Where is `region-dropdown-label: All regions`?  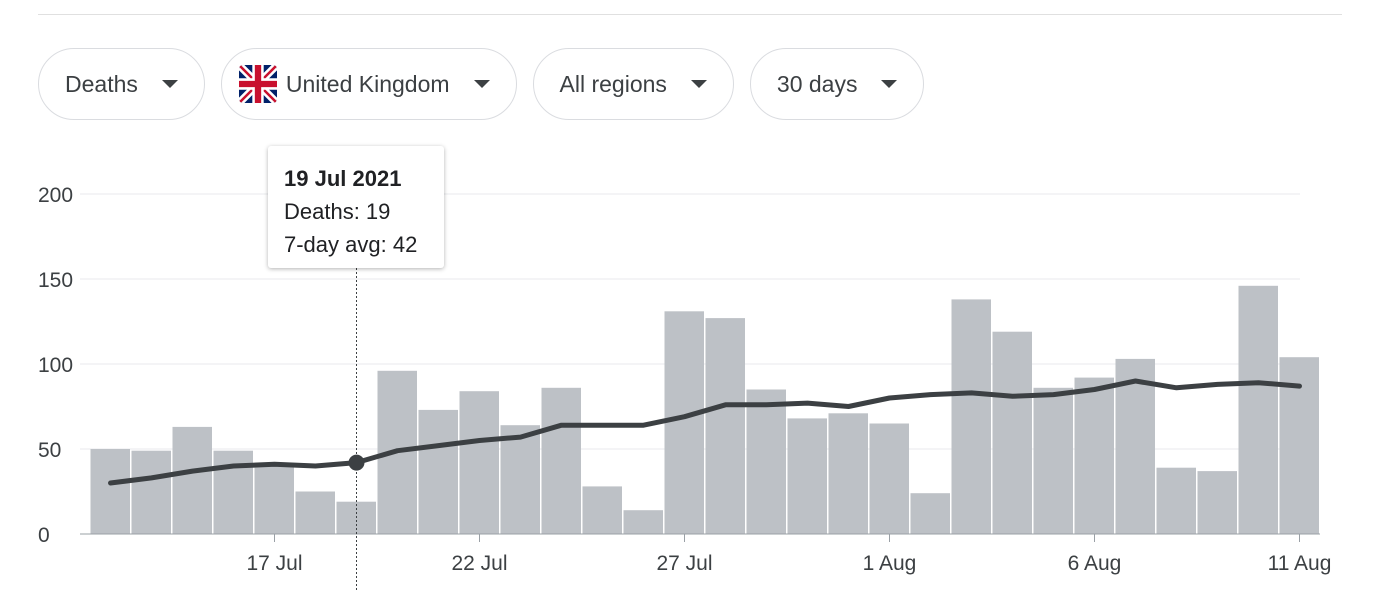
region-dropdown-label: All regions is located at coordinates (613, 83).